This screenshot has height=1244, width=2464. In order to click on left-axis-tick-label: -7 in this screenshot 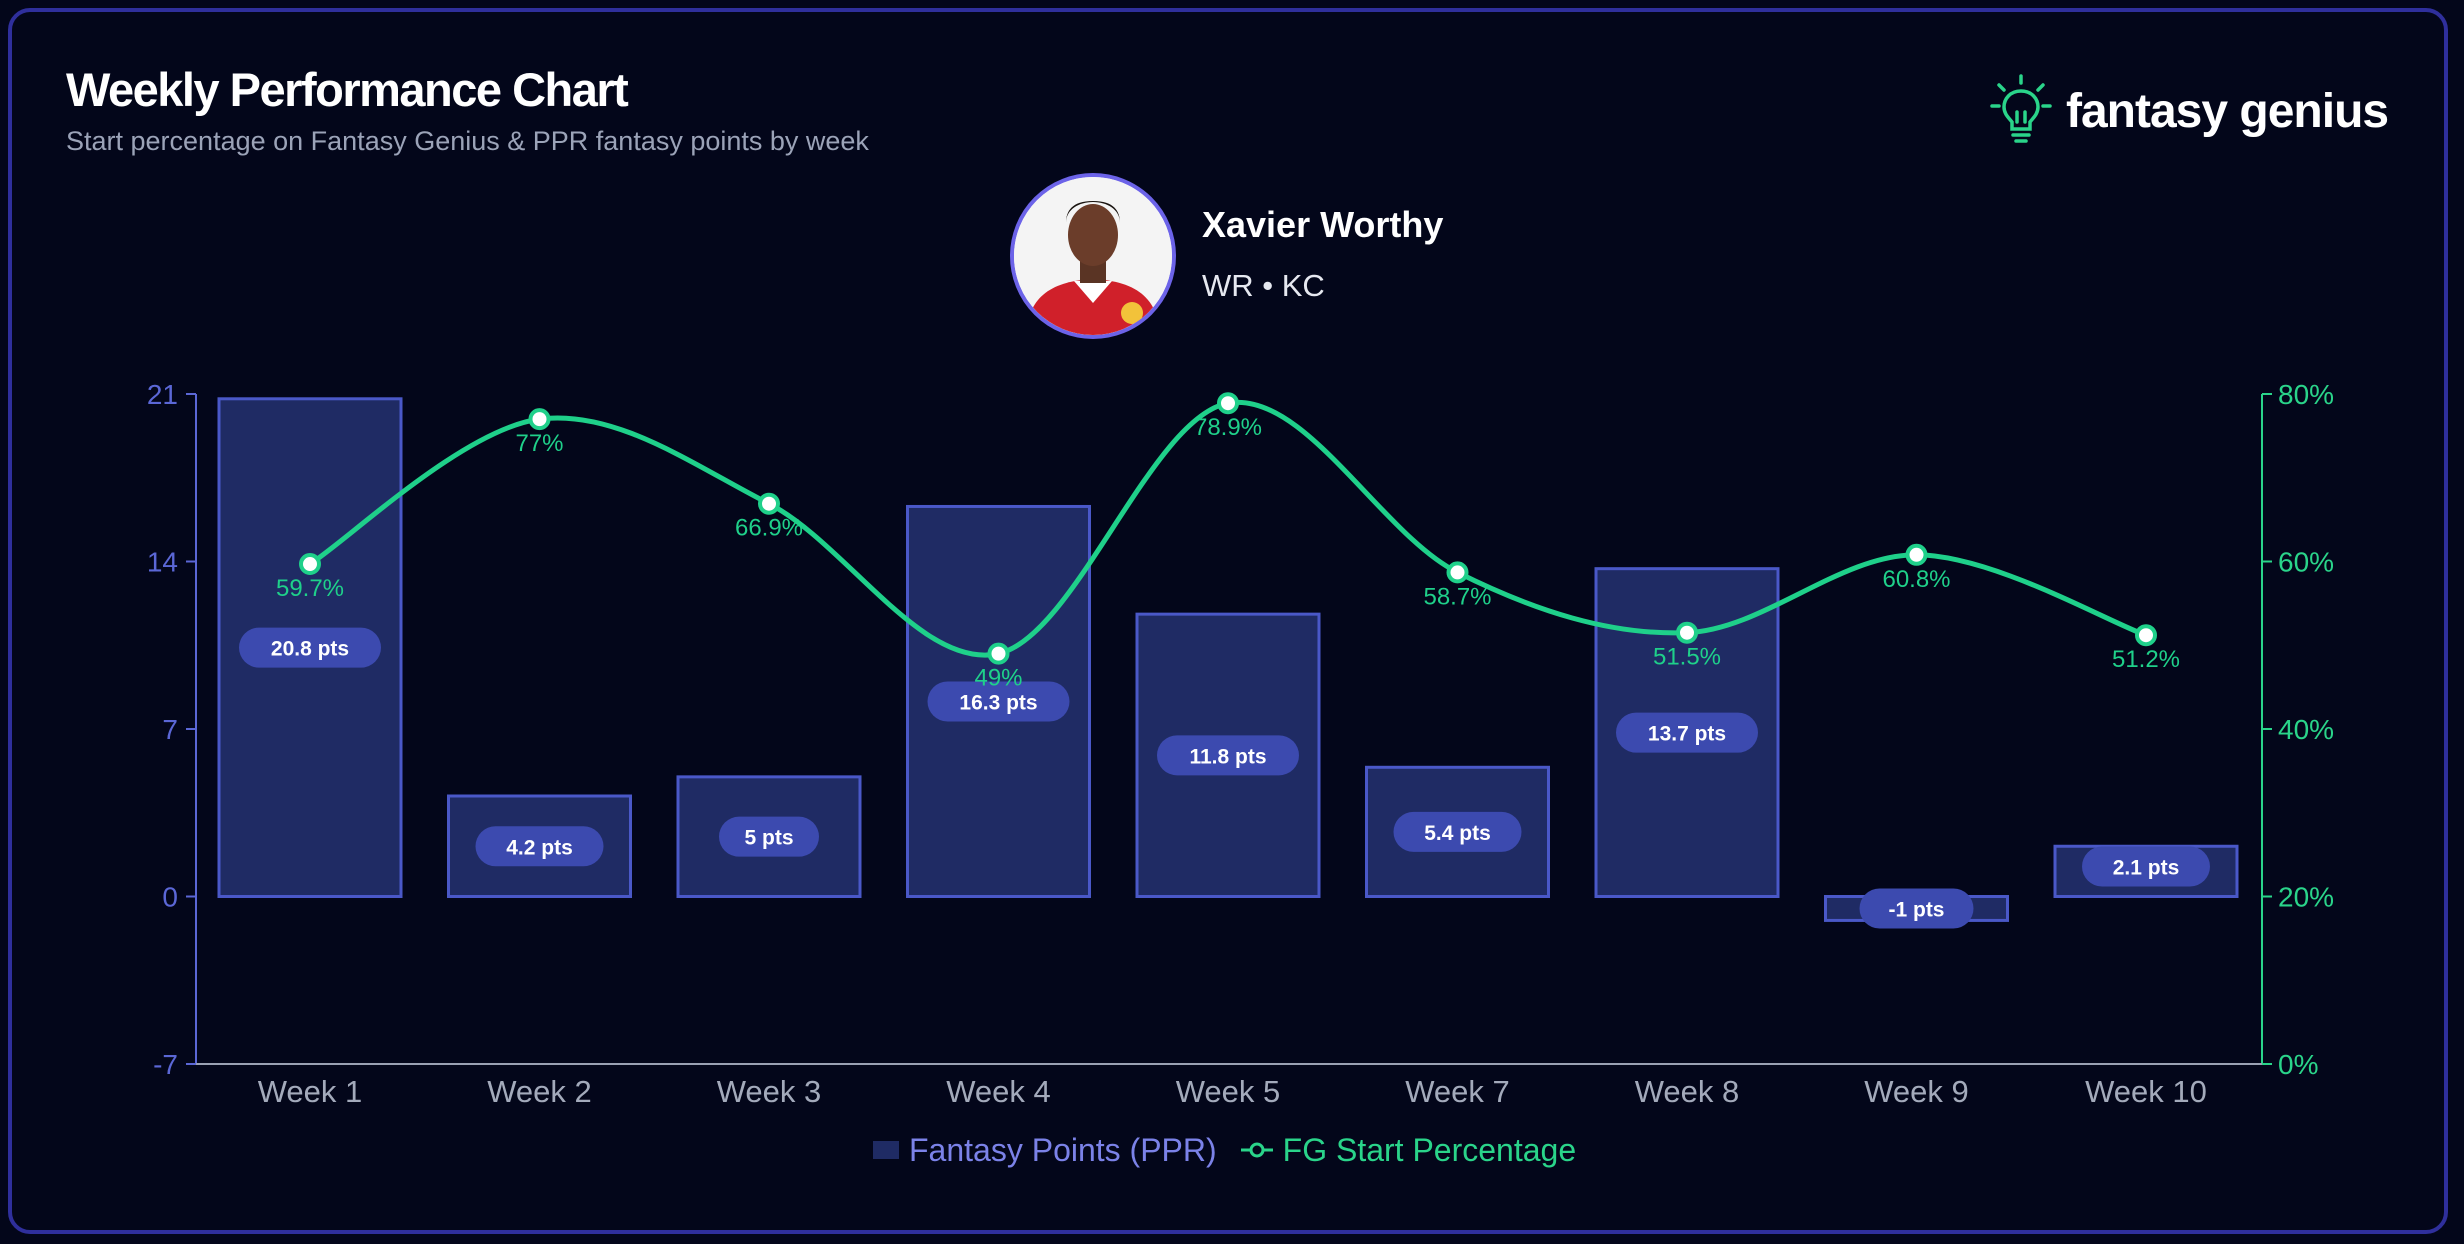, I will do `click(165, 1064)`.